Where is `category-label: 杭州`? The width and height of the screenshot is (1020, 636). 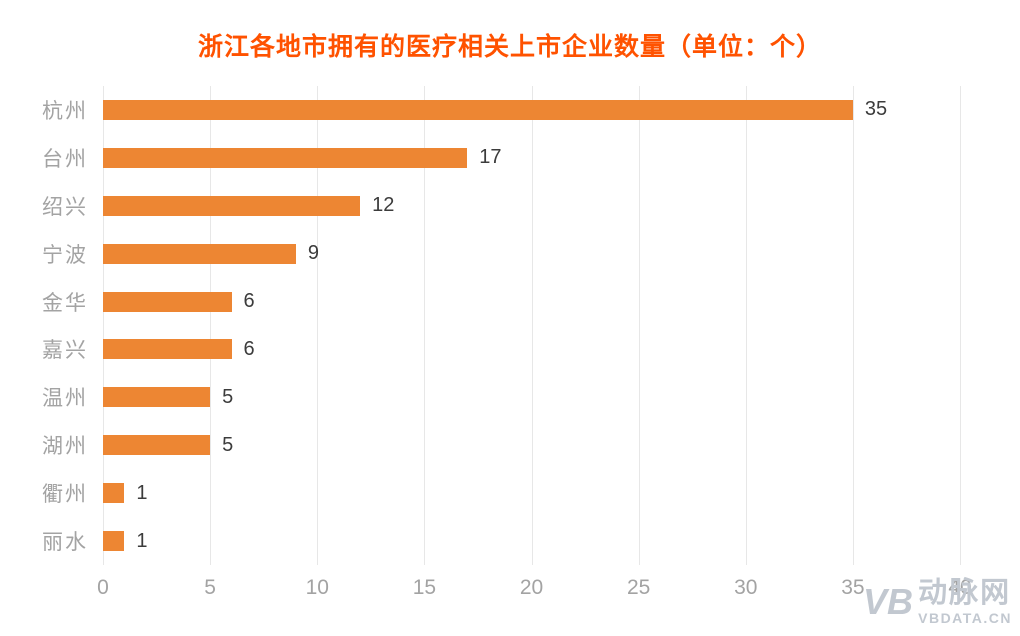
category-label: 杭州 is located at coordinates (65, 111).